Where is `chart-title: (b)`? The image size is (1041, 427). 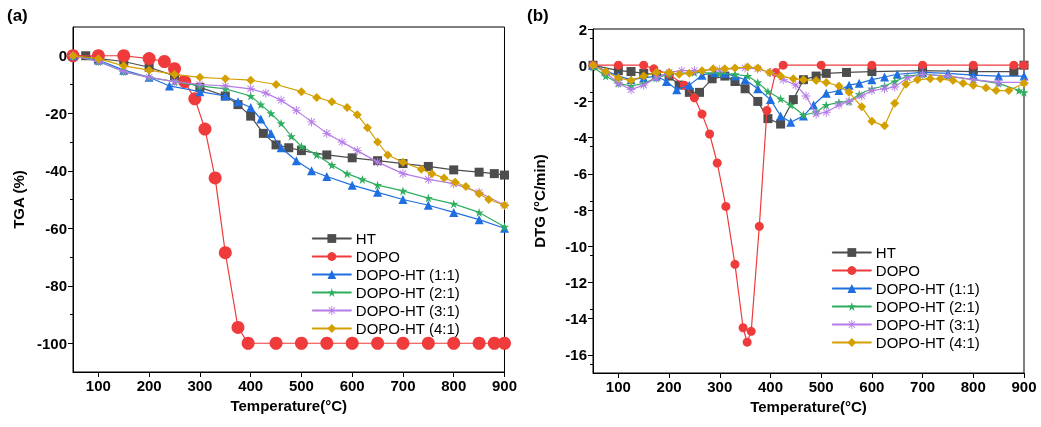 chart-title: (b) is located at coordinates (538, 15).